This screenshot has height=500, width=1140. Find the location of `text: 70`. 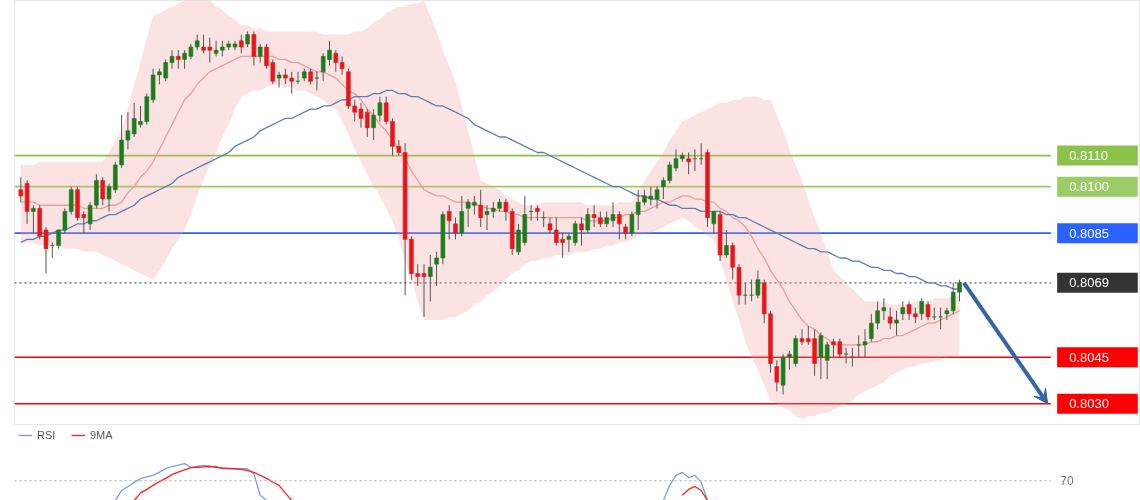

text: 70 is located at coordinates (1067, 481).